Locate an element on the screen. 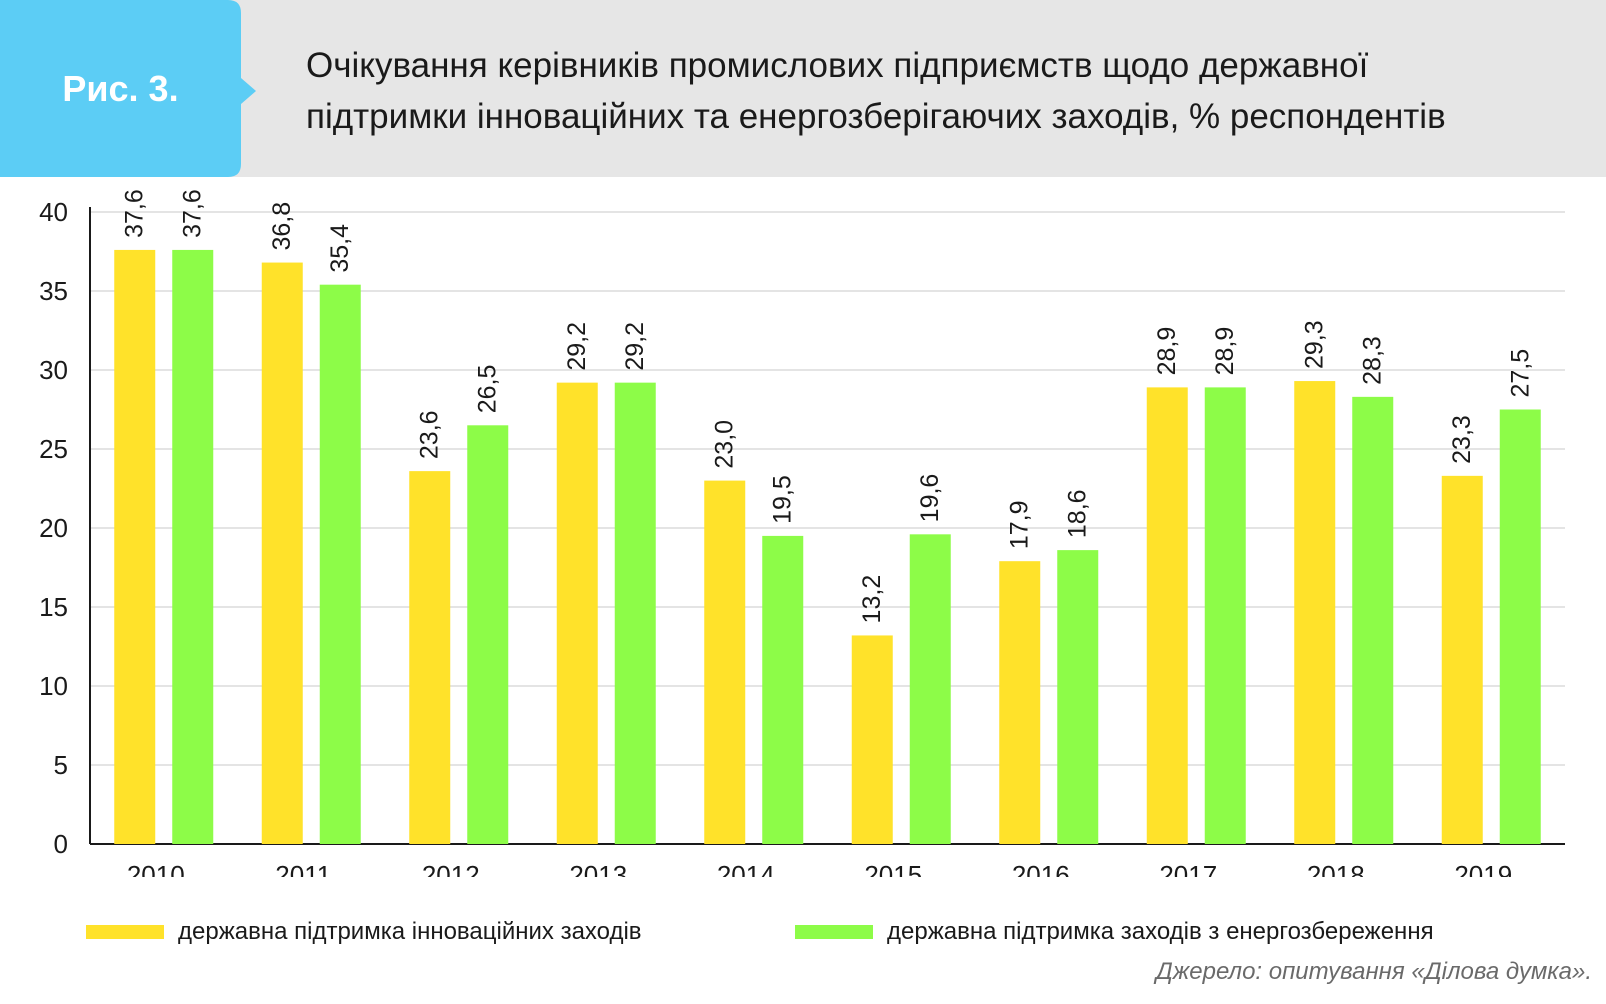 This screenshot has width=1606, height=1004. bar-innovation-2017 is located at coordinates (1167, 615).